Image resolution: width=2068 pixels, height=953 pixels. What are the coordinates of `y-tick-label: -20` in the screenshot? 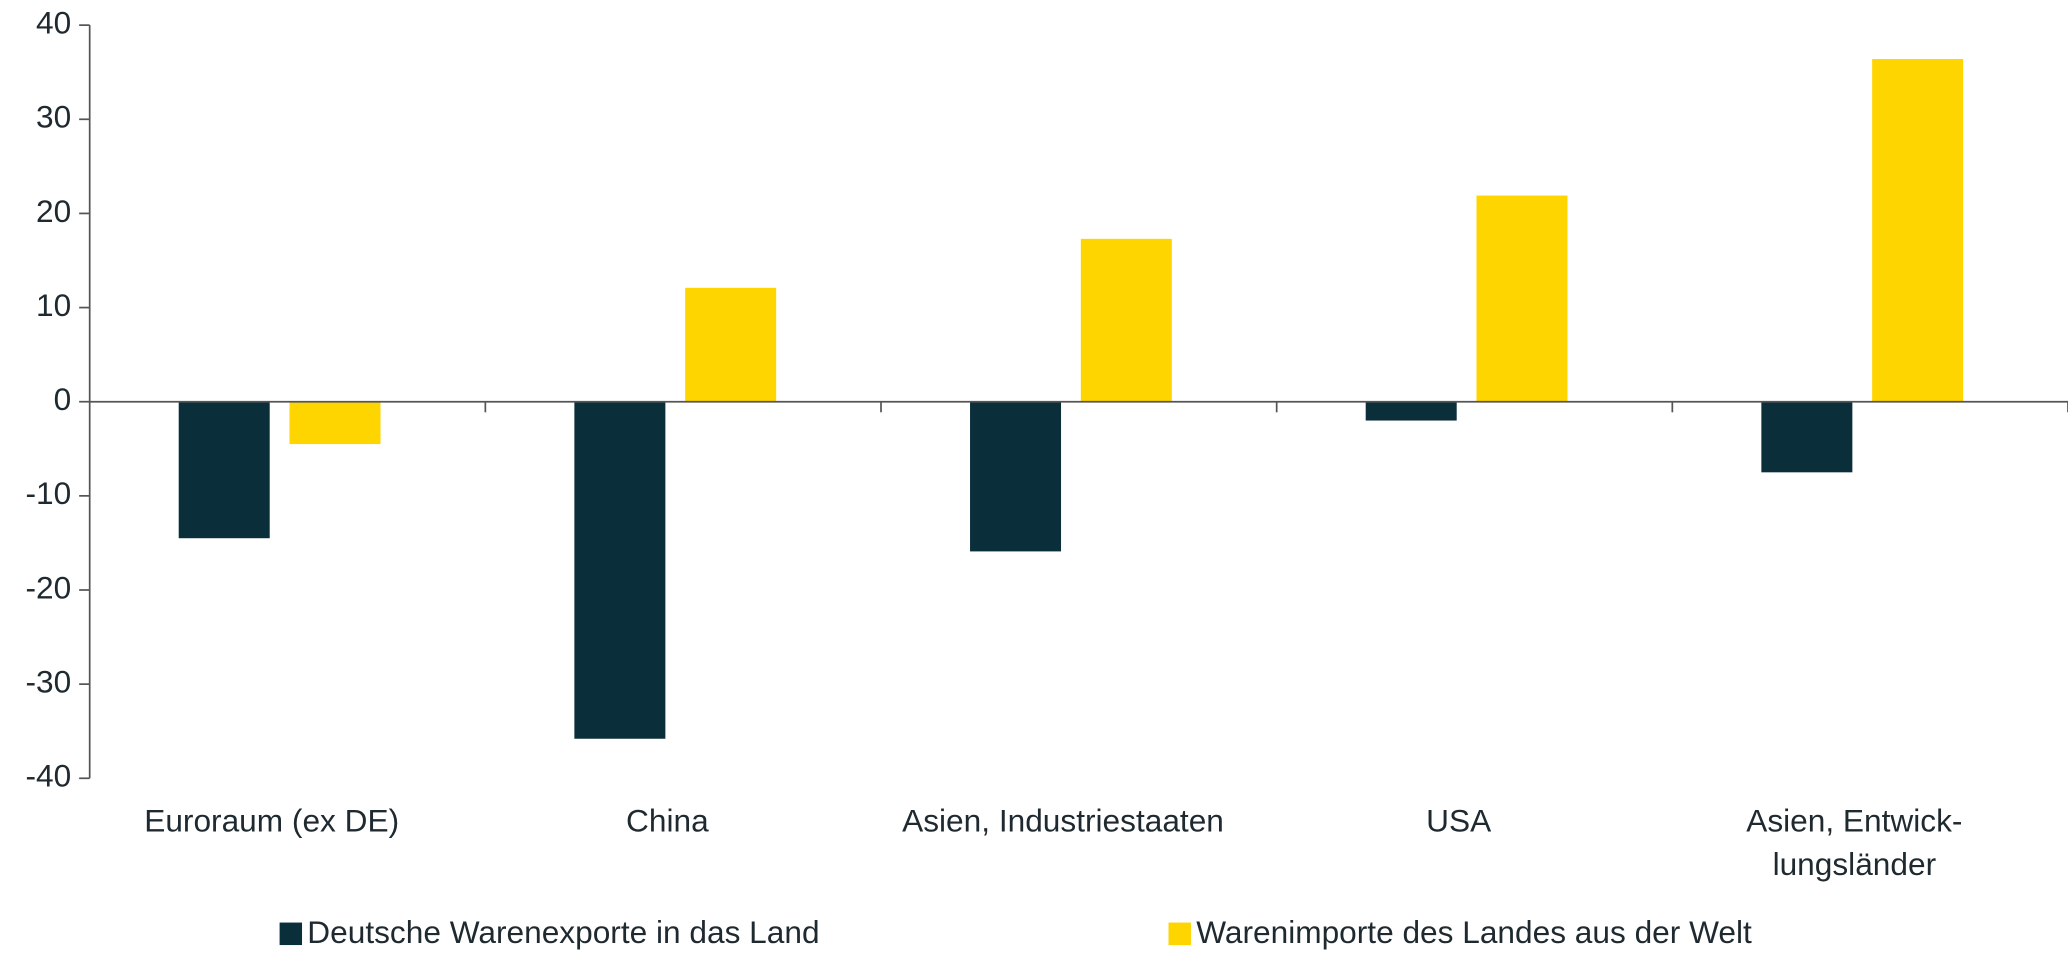 It's located at (48, 587).